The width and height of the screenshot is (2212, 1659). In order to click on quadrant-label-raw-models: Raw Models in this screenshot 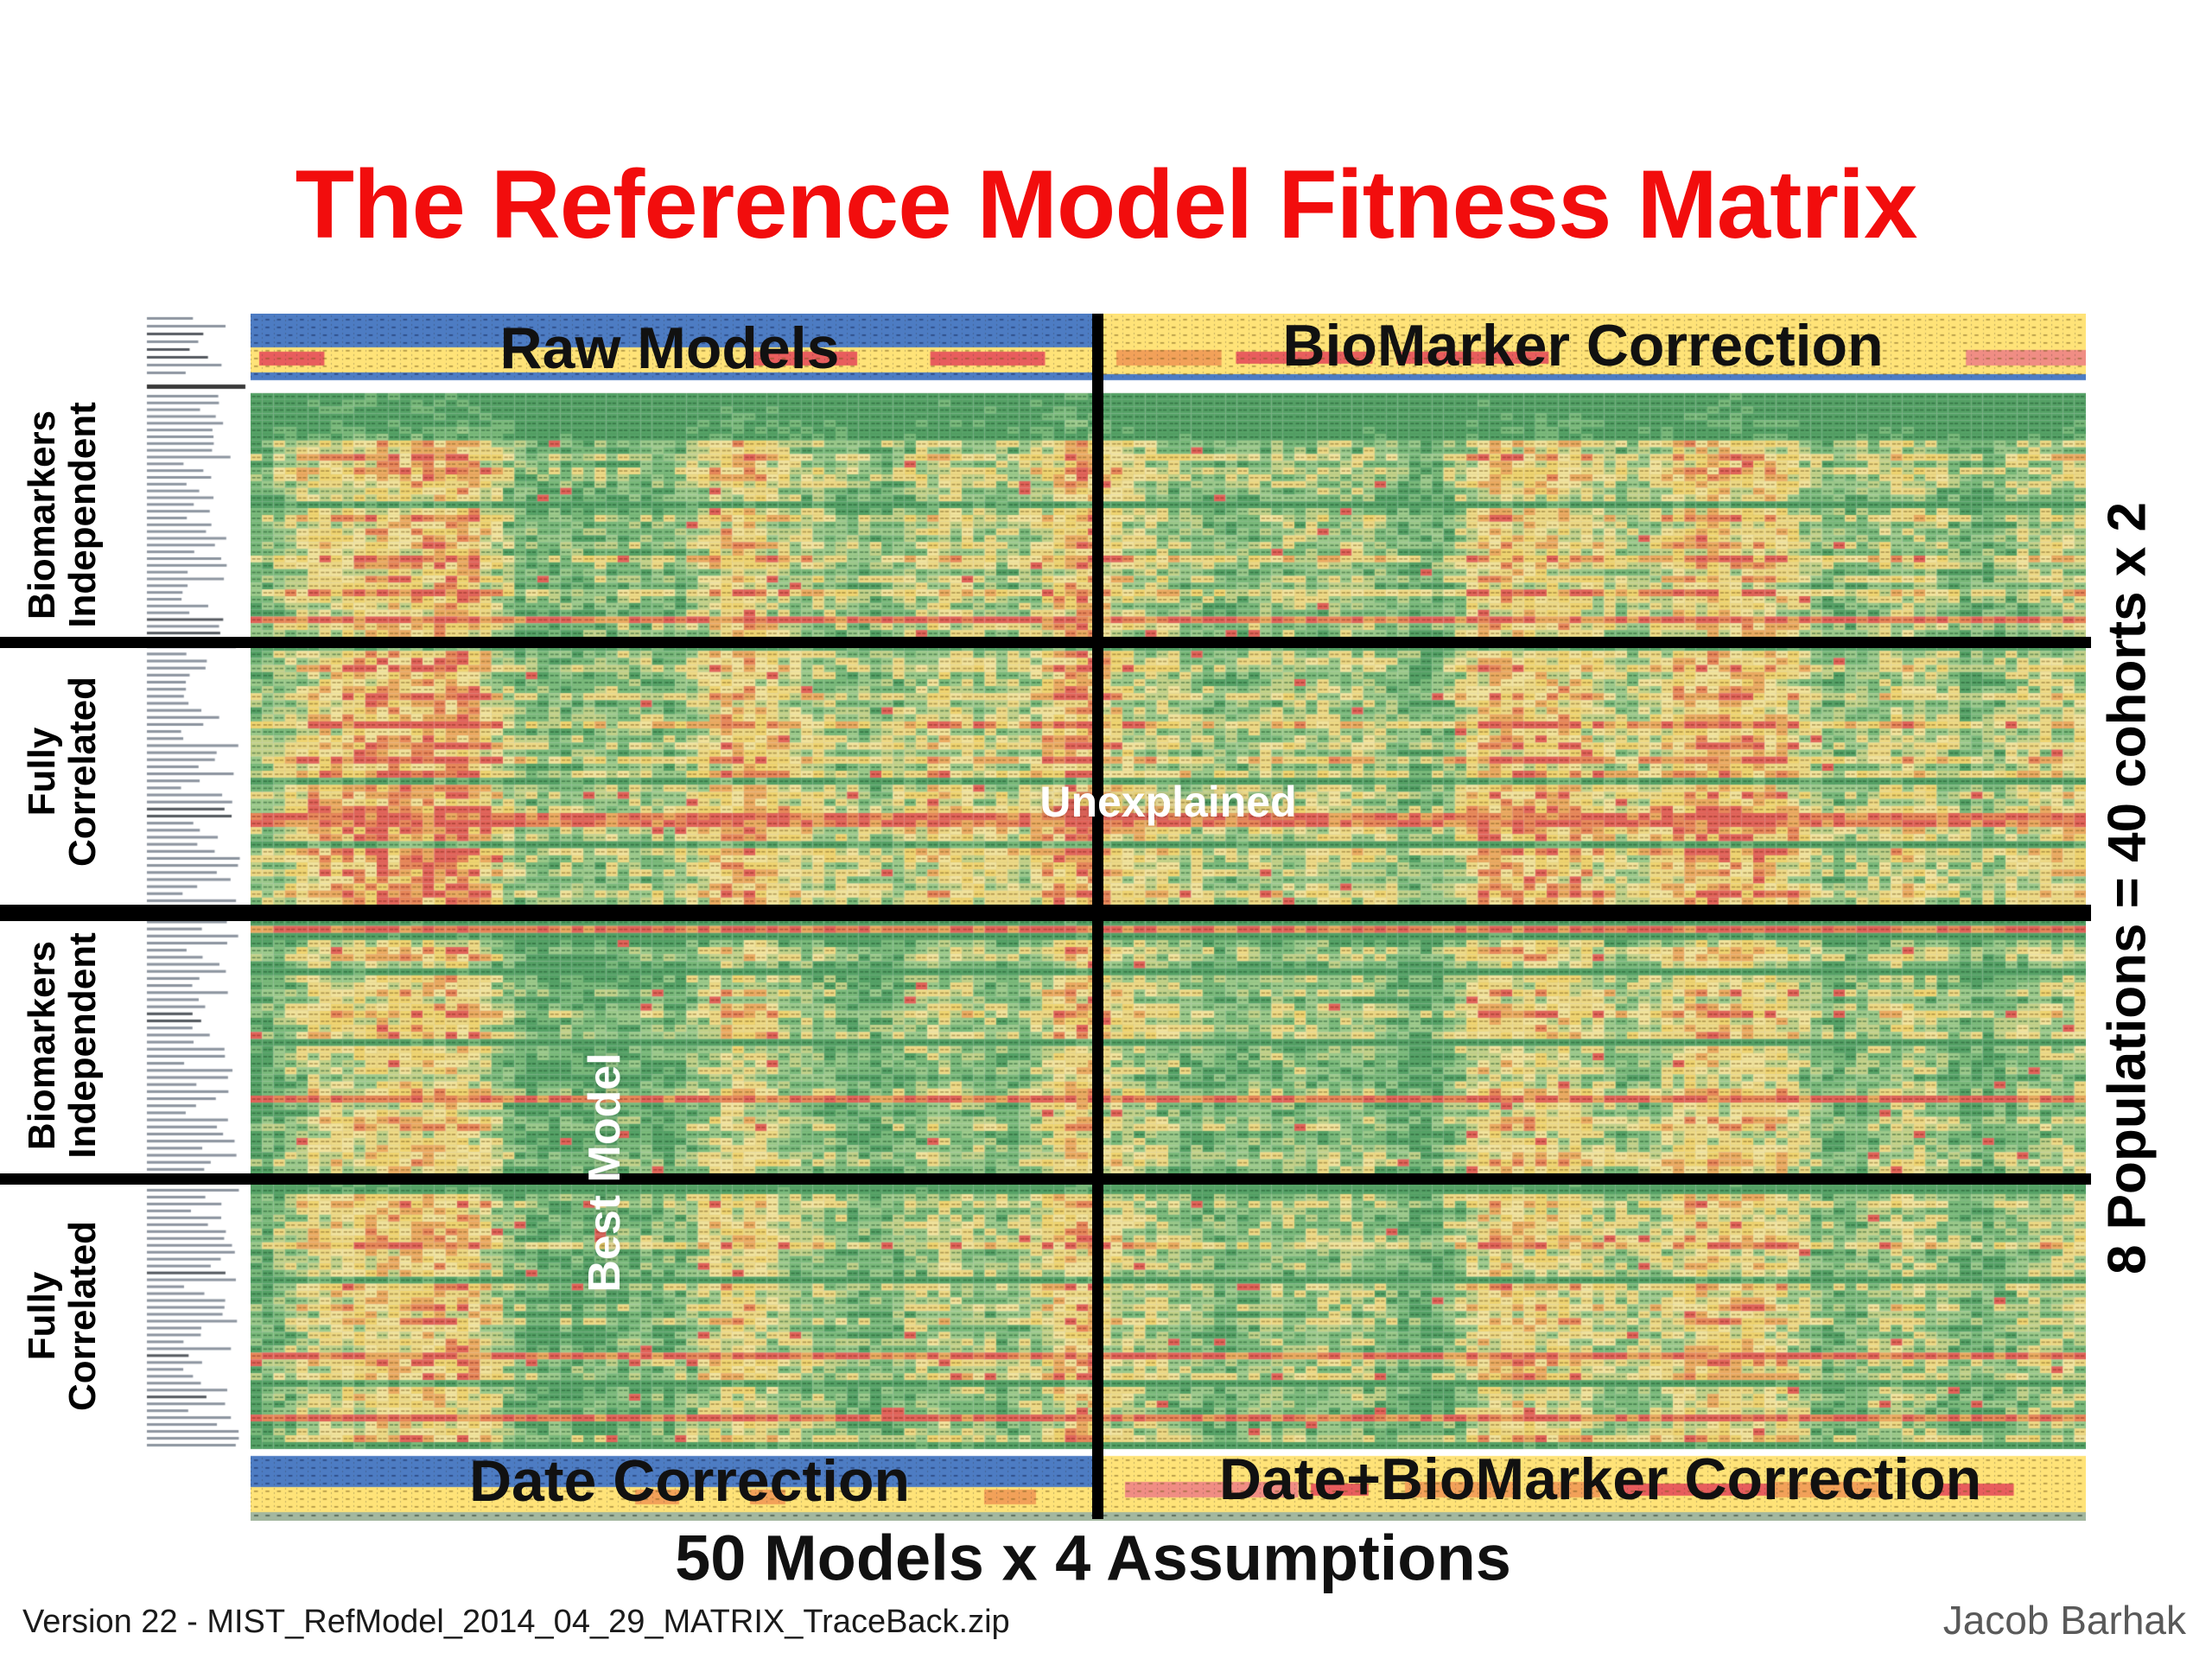, I will do `click(669, 348)`.